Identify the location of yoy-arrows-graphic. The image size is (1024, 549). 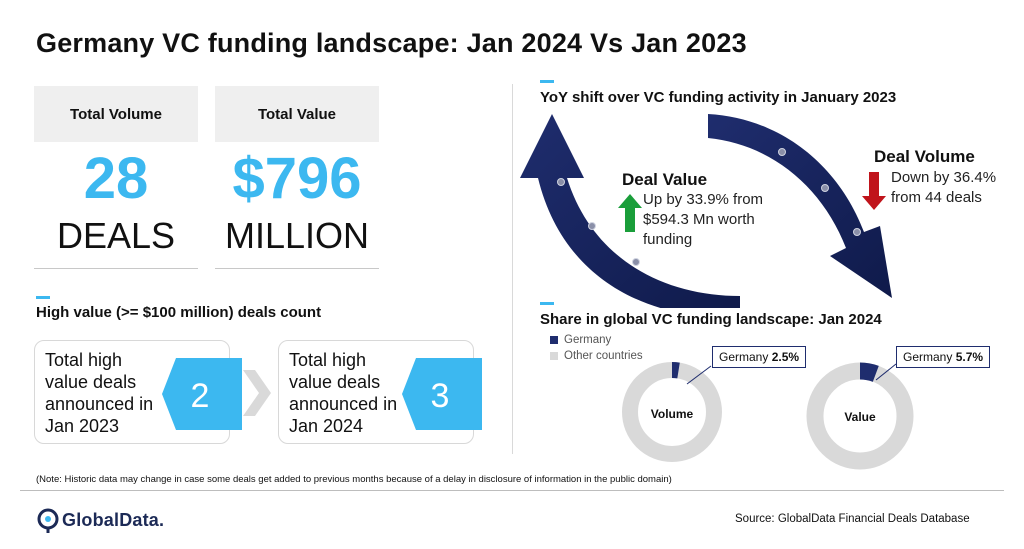
(706, 211).